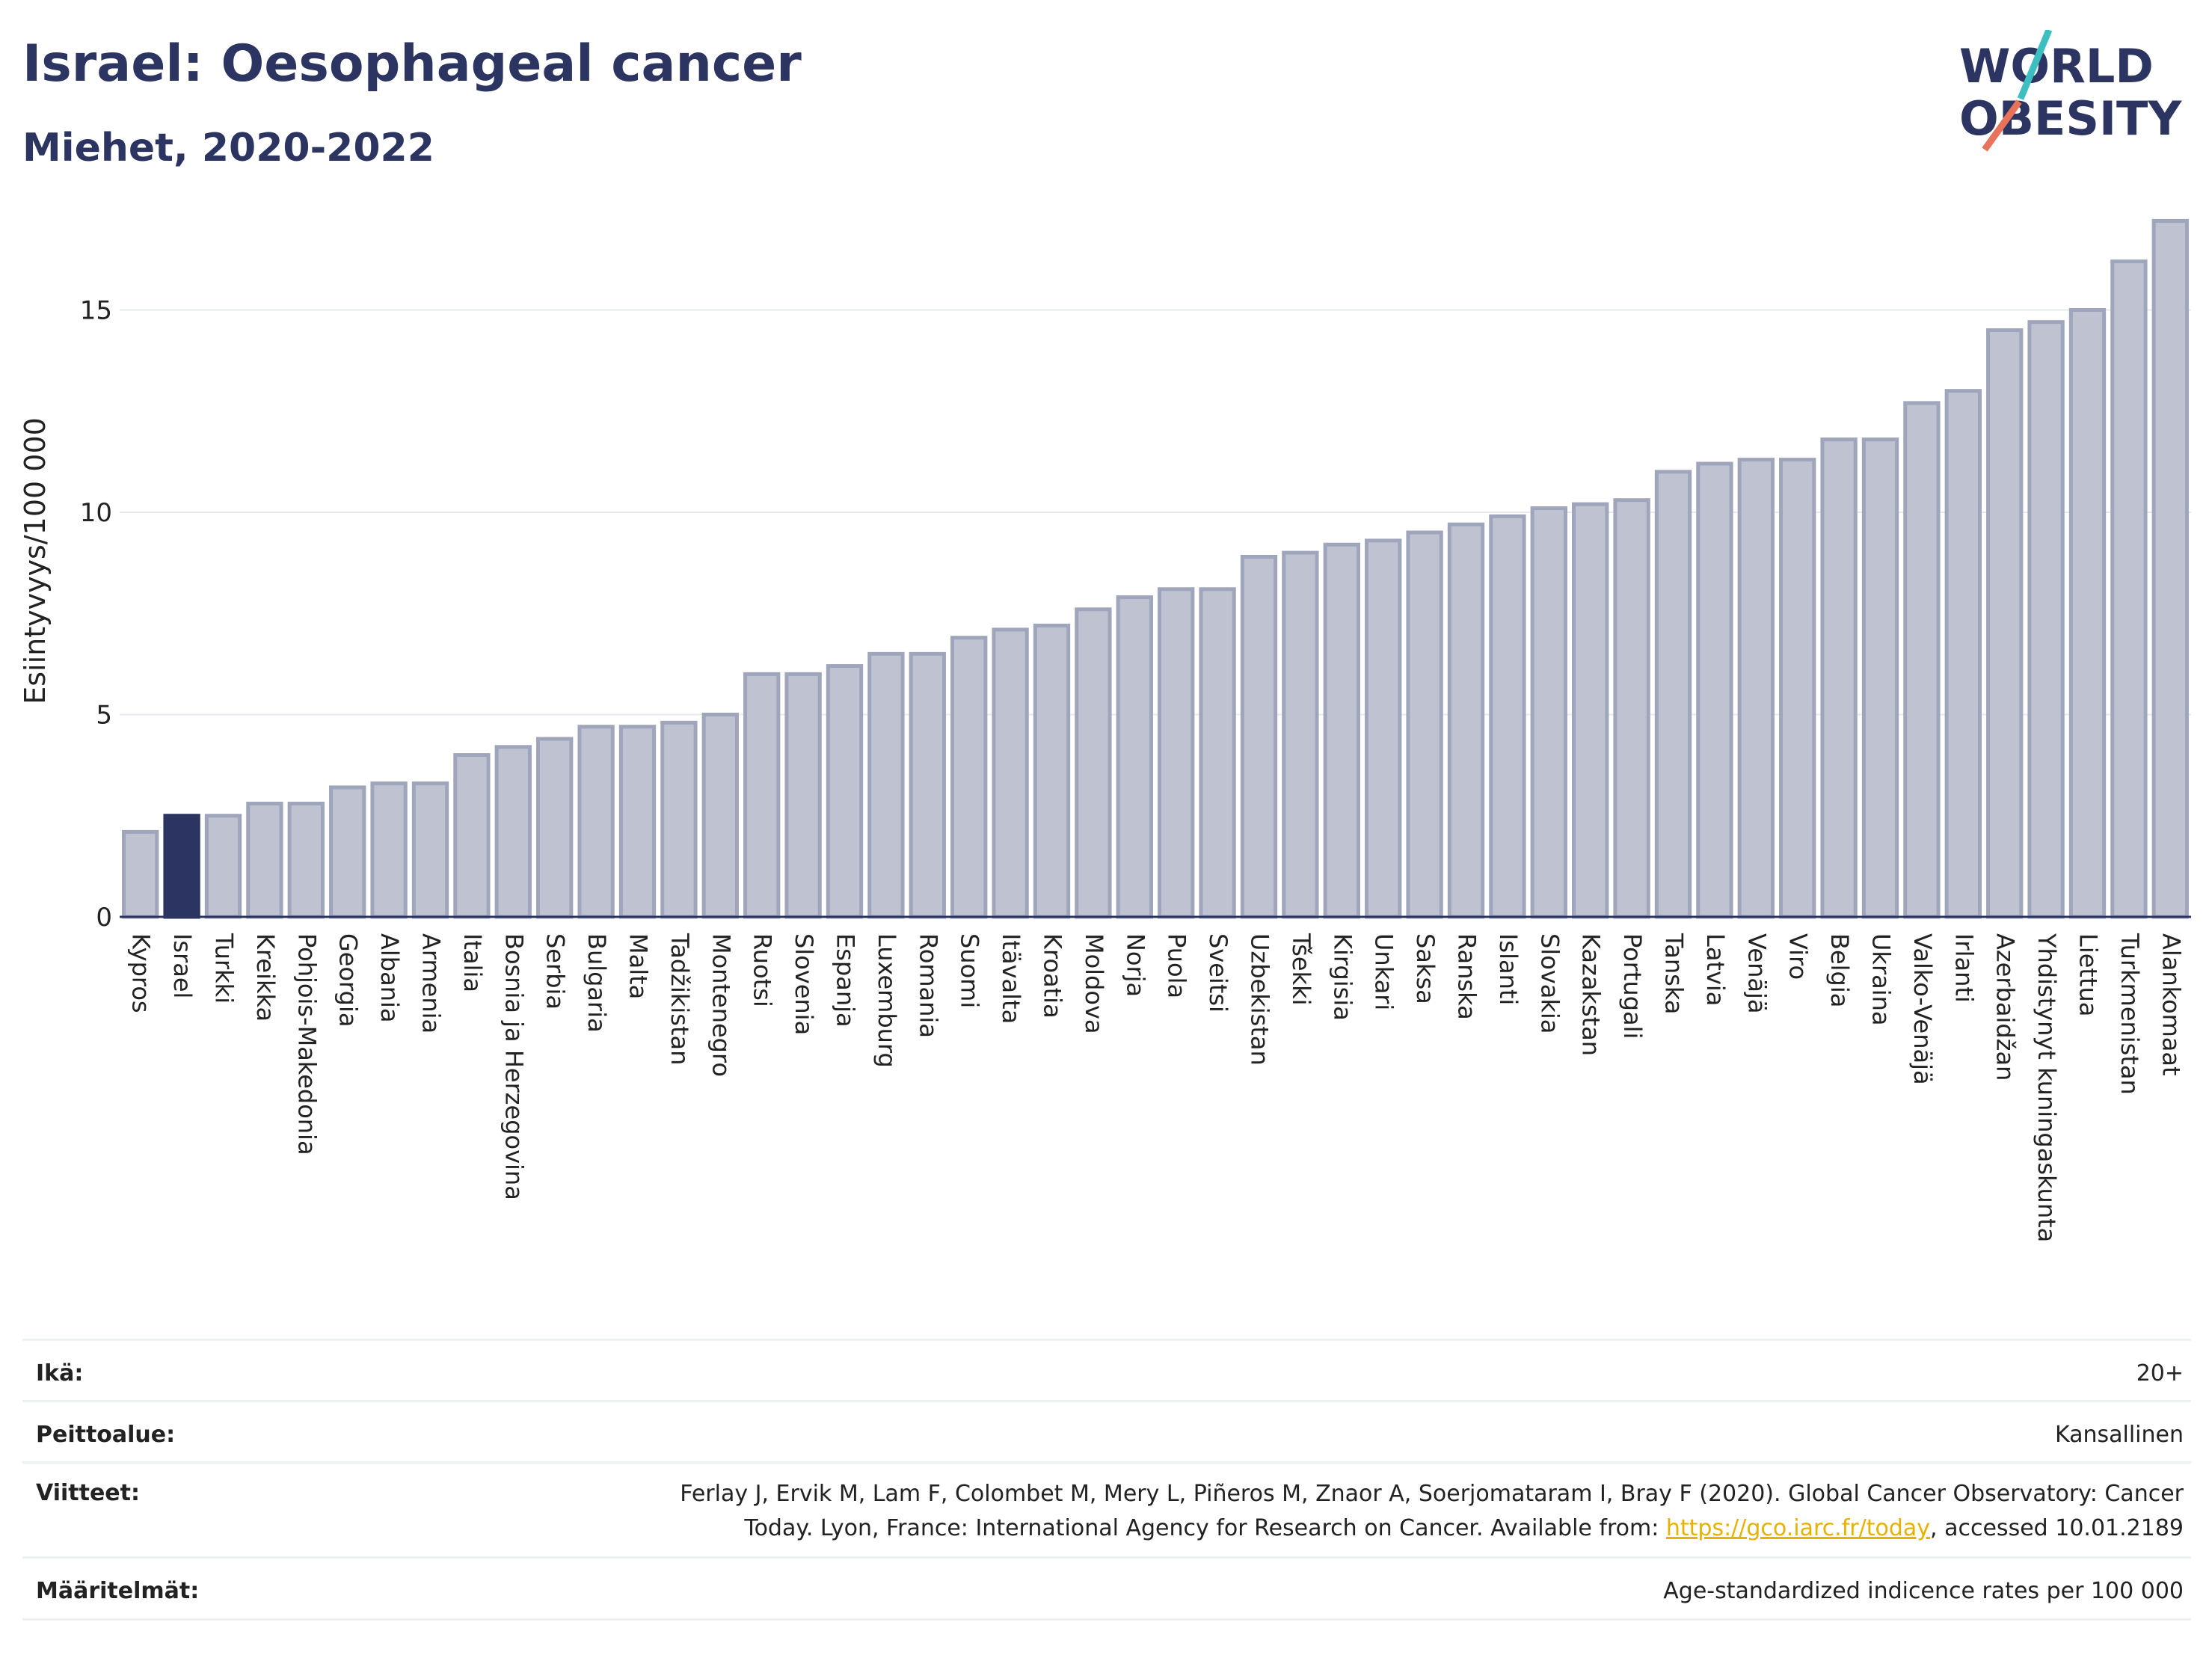 The width and height of the screenshot is (2212, 1655). I want to click on x-tick-label: Suomi, so click(970, 970).